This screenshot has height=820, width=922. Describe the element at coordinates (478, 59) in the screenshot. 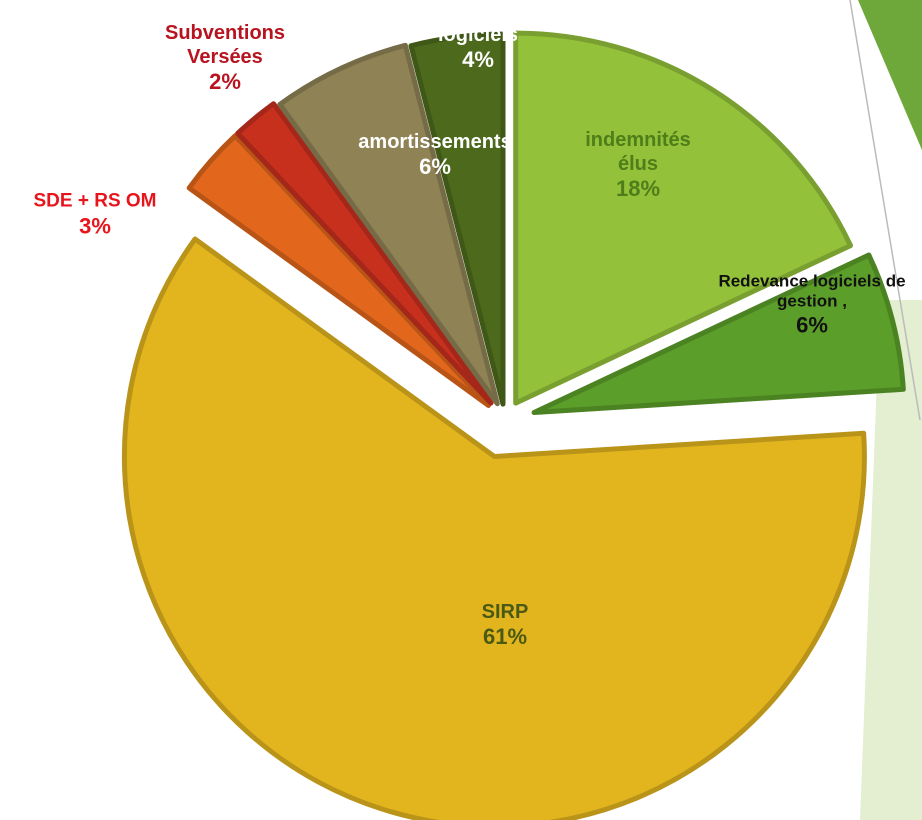

I see `value-label: 4%` at that location.